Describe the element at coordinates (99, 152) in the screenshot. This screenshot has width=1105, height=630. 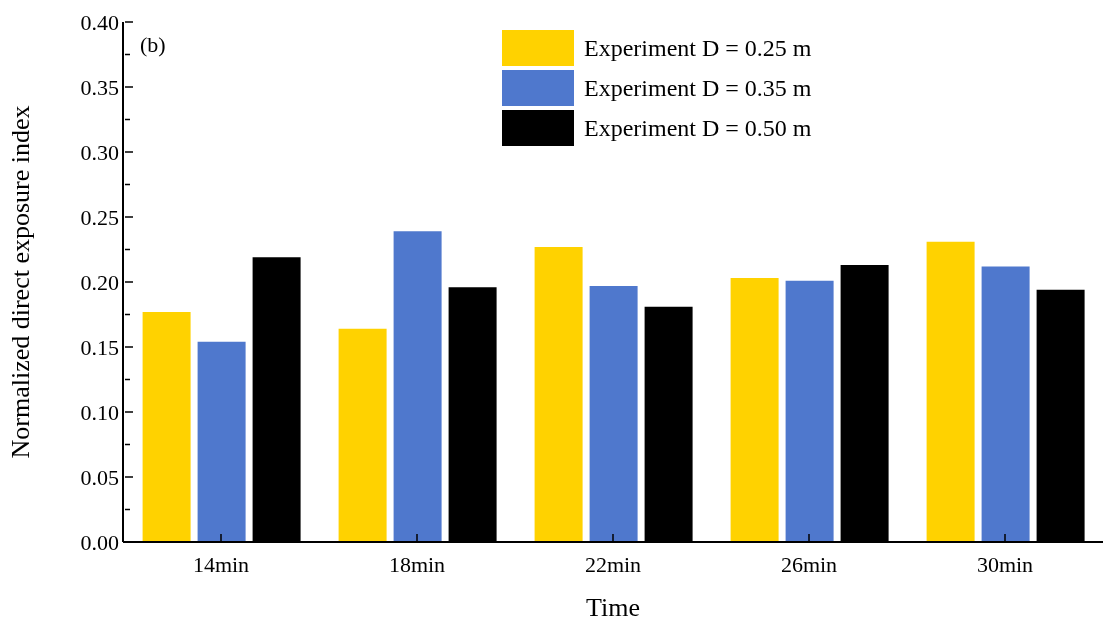
I see `y-tick-label: 0.30` at that location.